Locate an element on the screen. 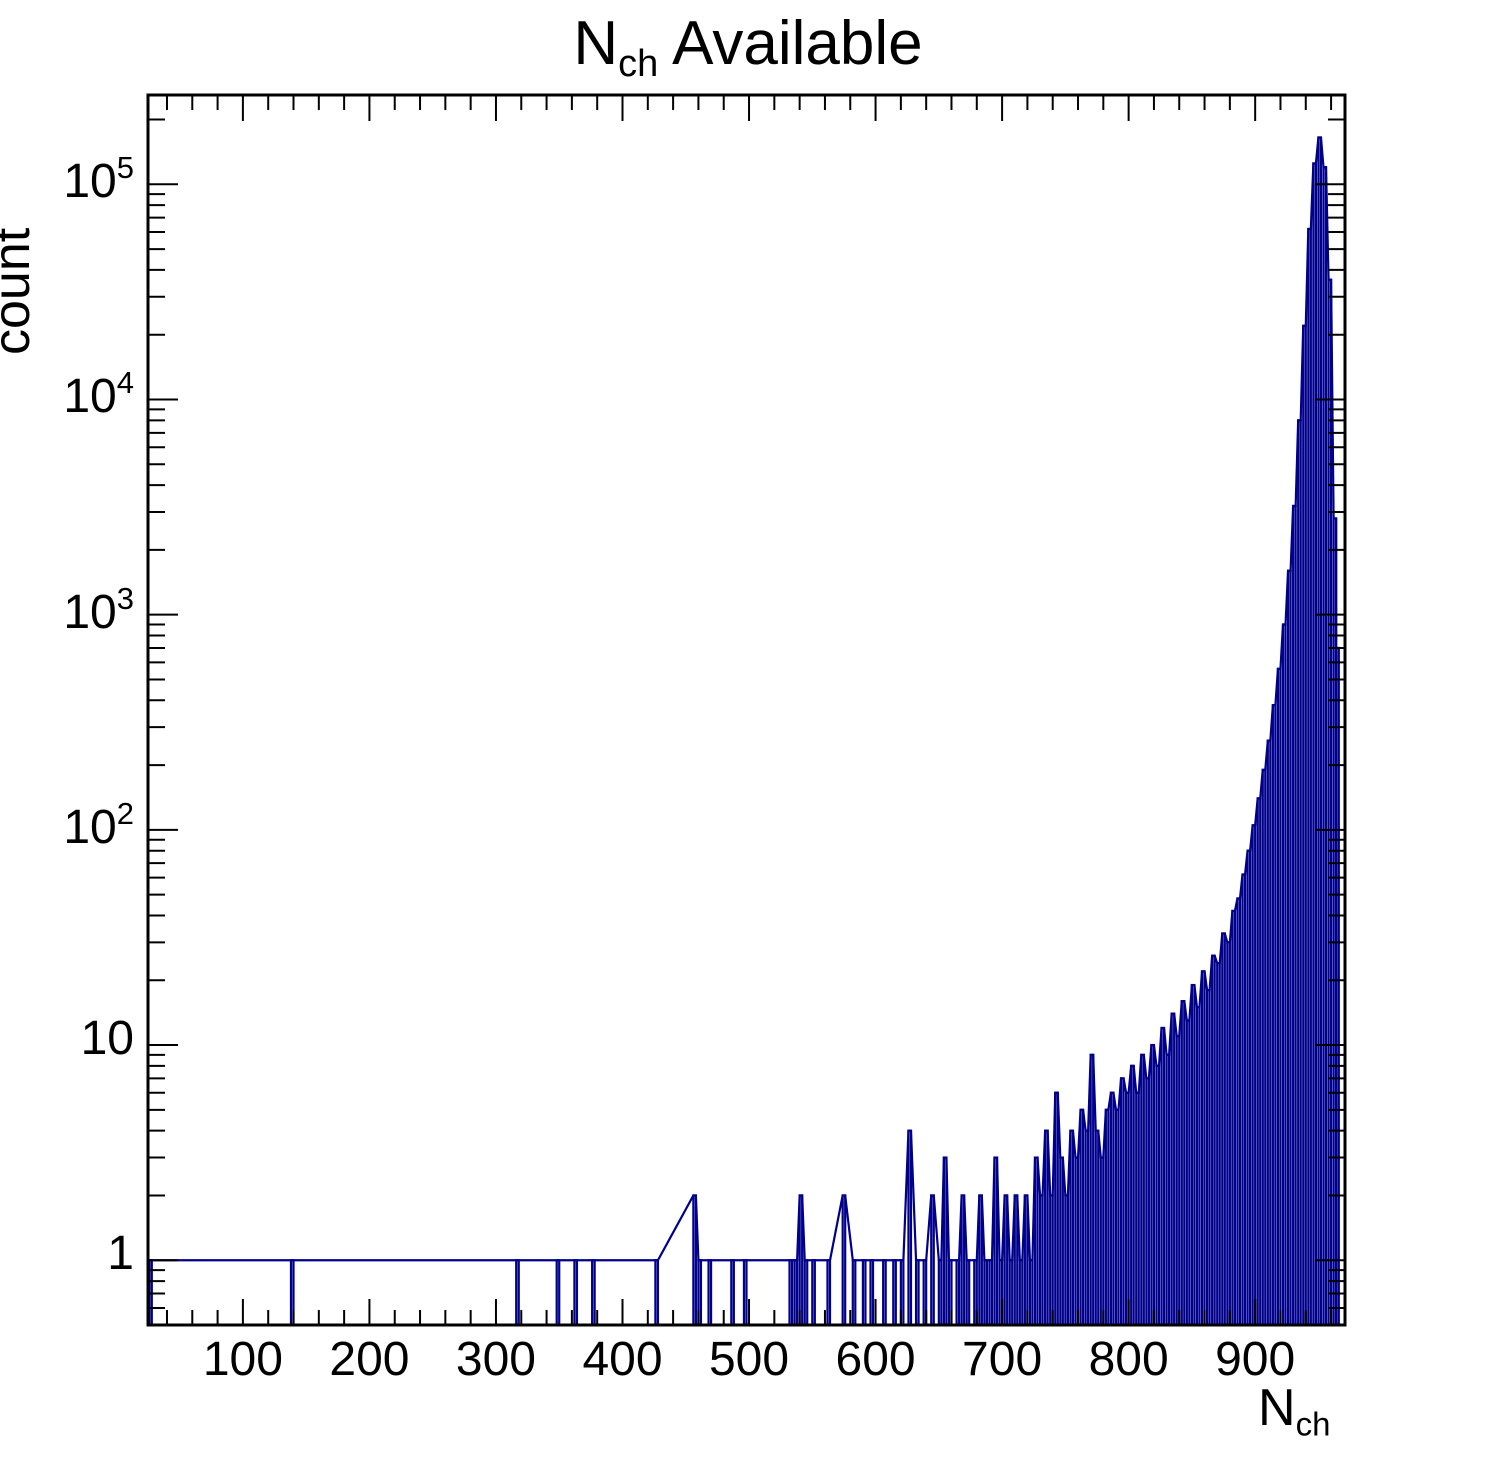 The image size is (1496, 1472). x-axis-title-main: N is located at coordinates (1277, 1408).